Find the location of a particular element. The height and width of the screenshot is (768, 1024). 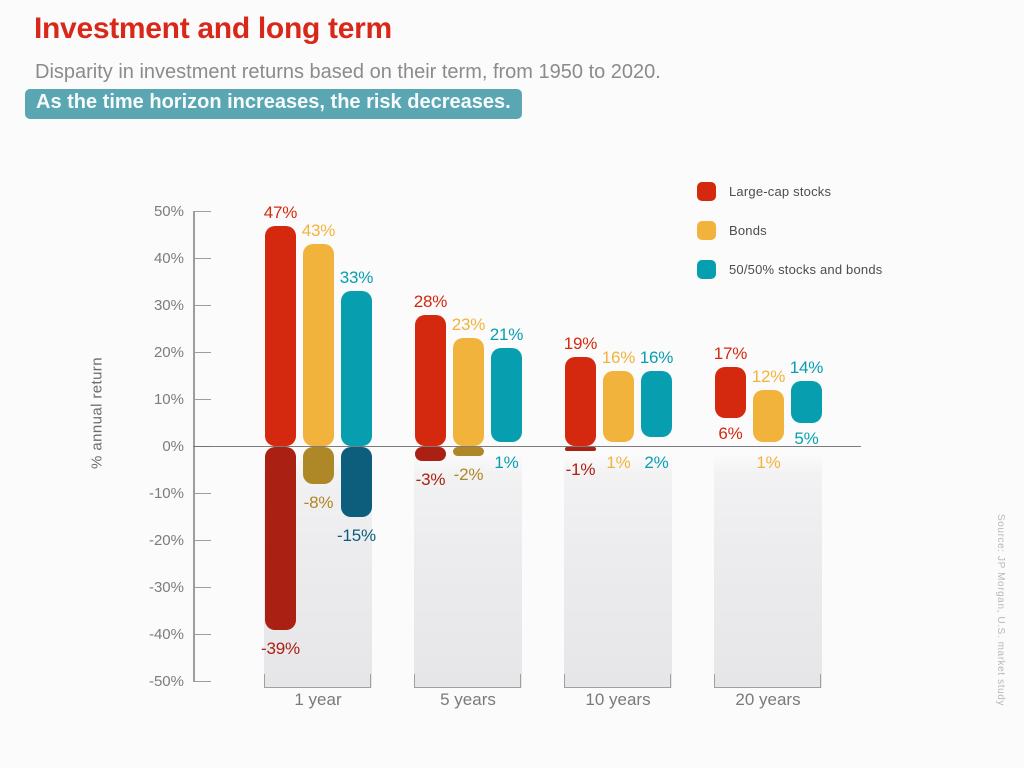

value-label-max: 47% is located at coordinates (280, 212).